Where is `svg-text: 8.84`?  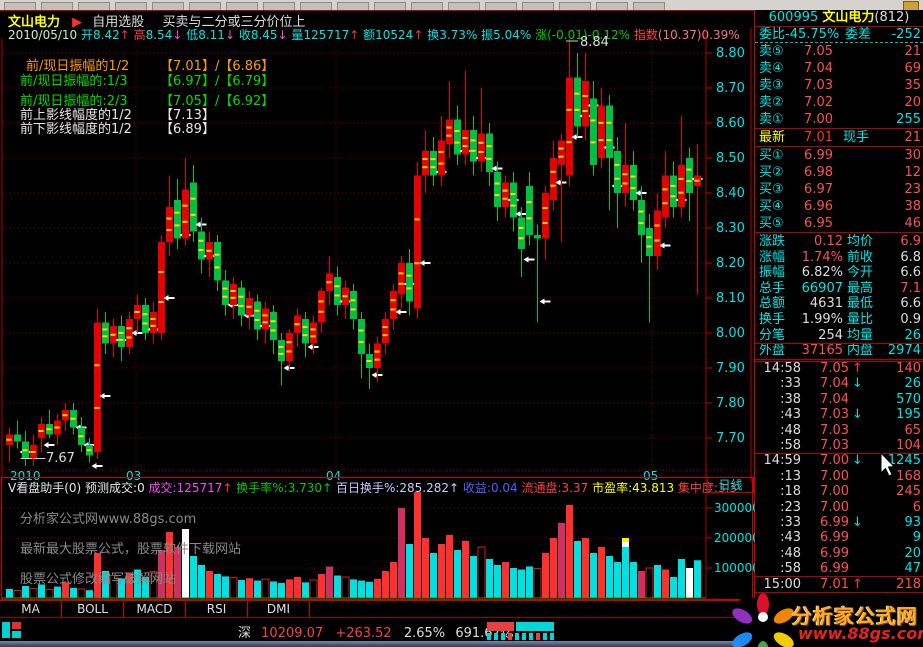 svg-text: 8.84 is located at coordinates (594, 42).